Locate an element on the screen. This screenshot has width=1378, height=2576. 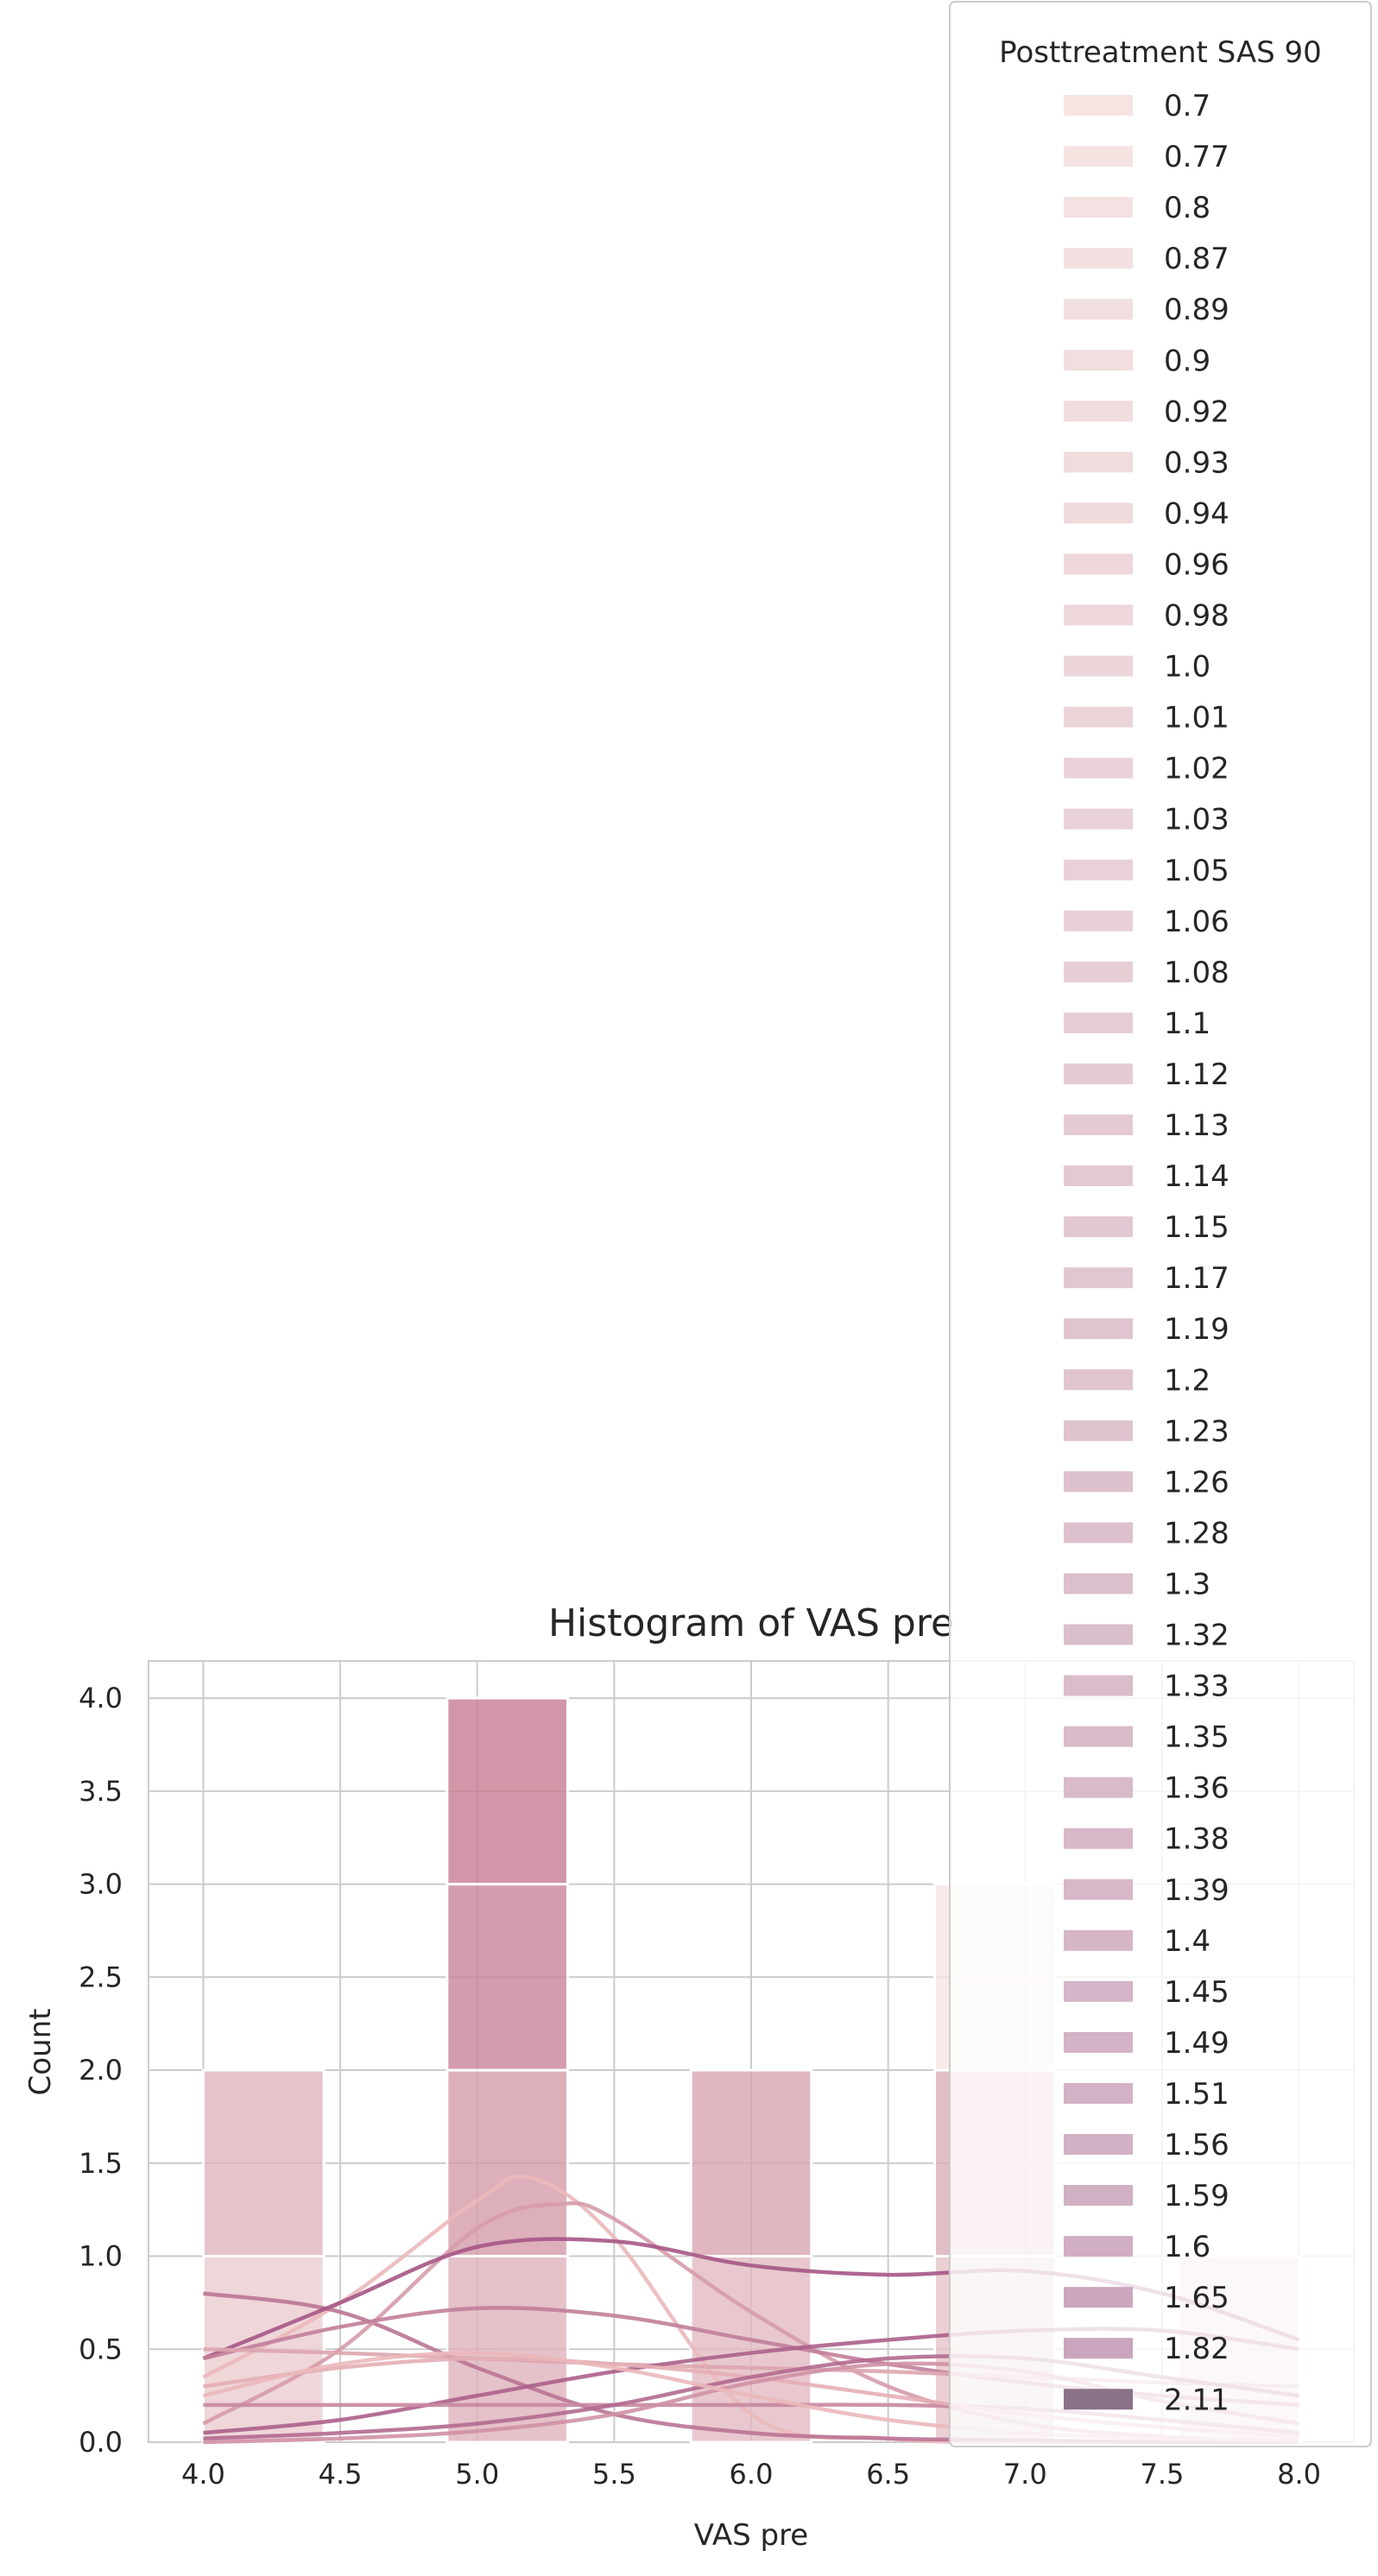
legend-label: 1.06 is located at coordinates (1197, 922).